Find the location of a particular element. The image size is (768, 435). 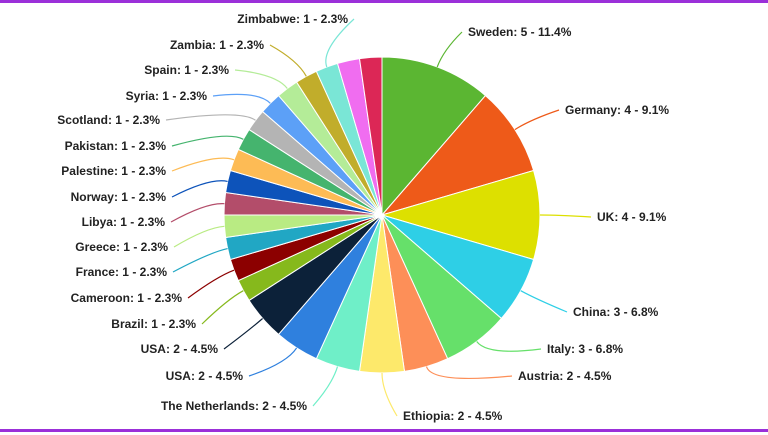

slice-label: Spain: 1 - 2.3% is located at coordinates (186, 70).